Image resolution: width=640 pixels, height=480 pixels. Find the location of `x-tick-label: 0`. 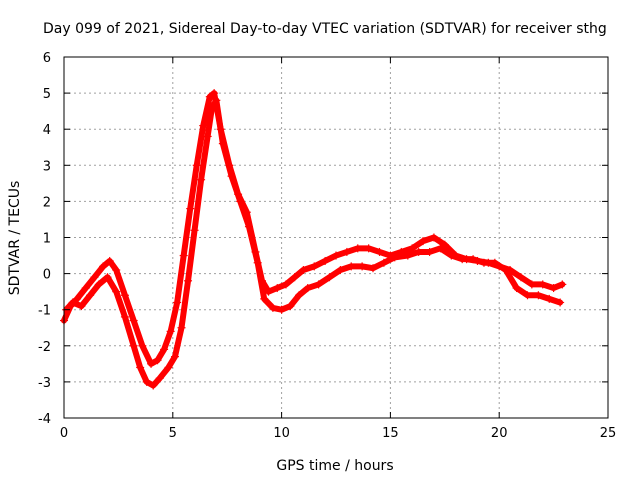

x-tick-label: 0 is located at coordinates (64, 433).